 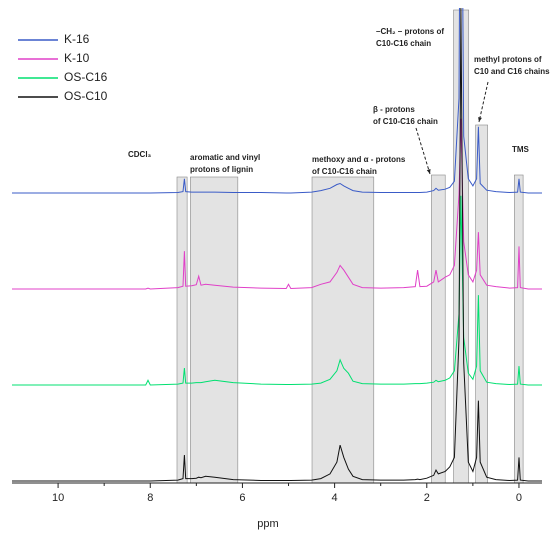 I want to click on legend-label: K-10, so click(x=77, y=58).